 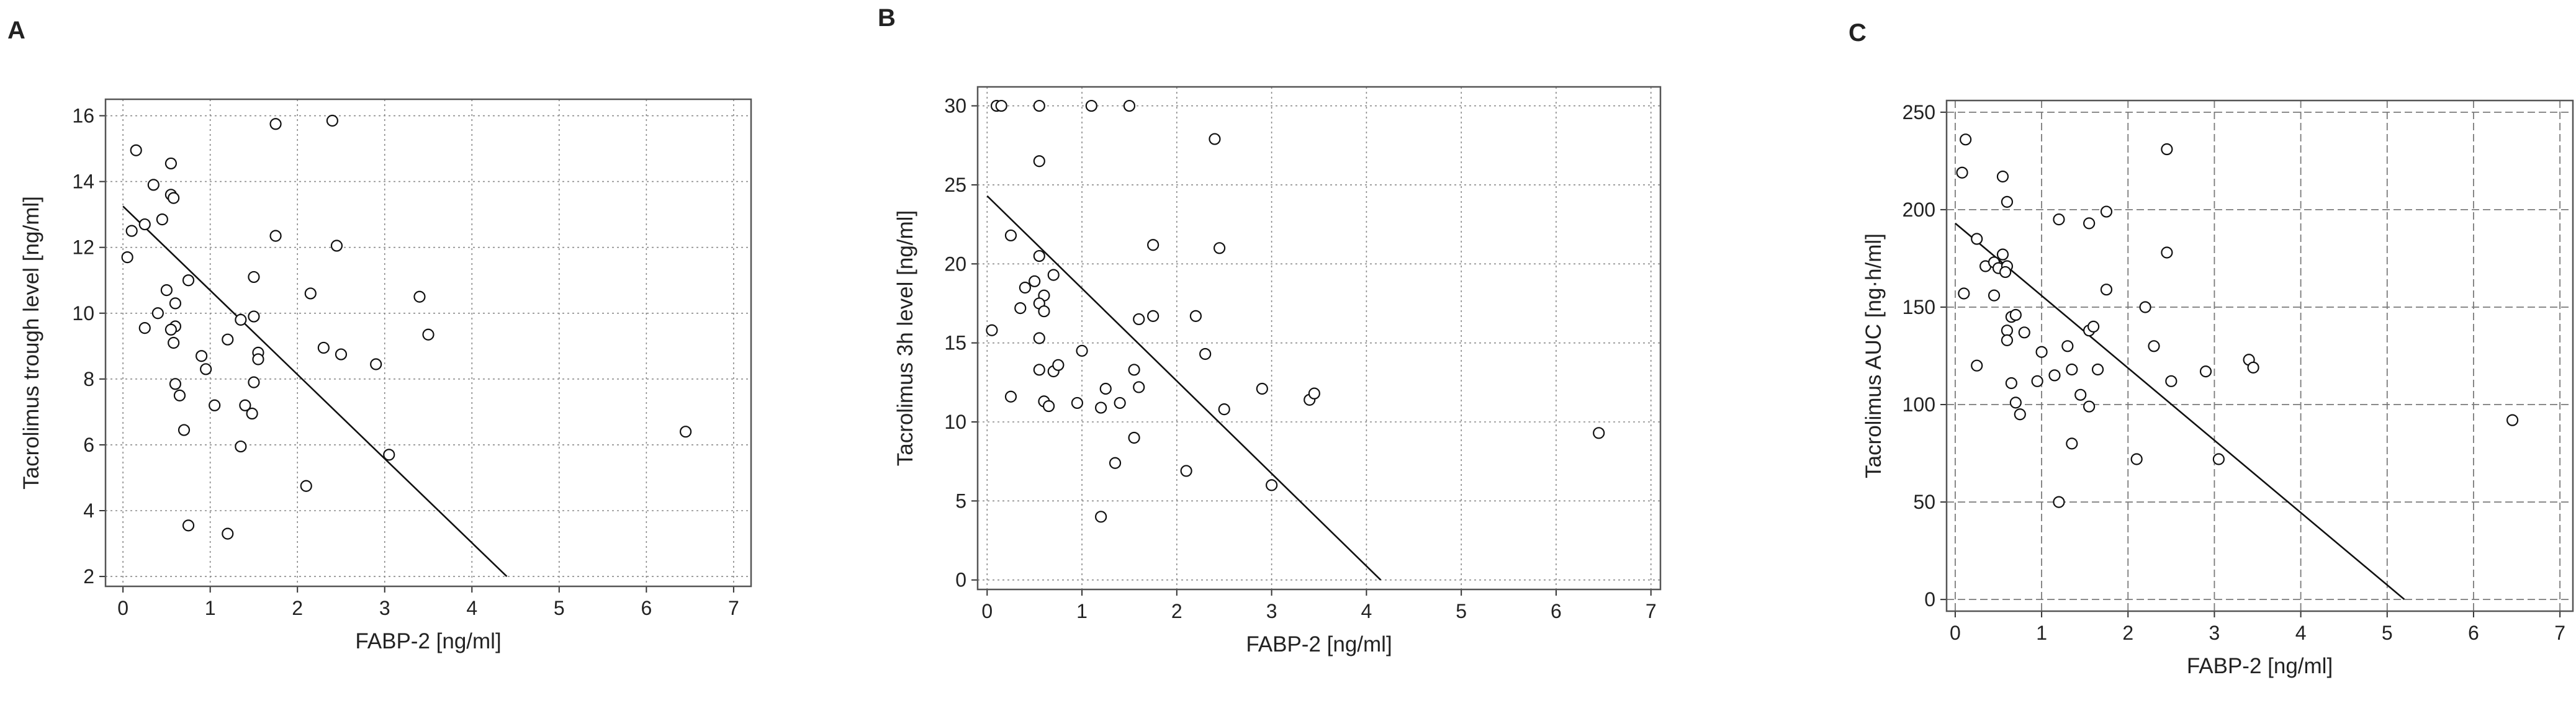 I want to click on y-tick-label: 5, so click(x=960, y=501).